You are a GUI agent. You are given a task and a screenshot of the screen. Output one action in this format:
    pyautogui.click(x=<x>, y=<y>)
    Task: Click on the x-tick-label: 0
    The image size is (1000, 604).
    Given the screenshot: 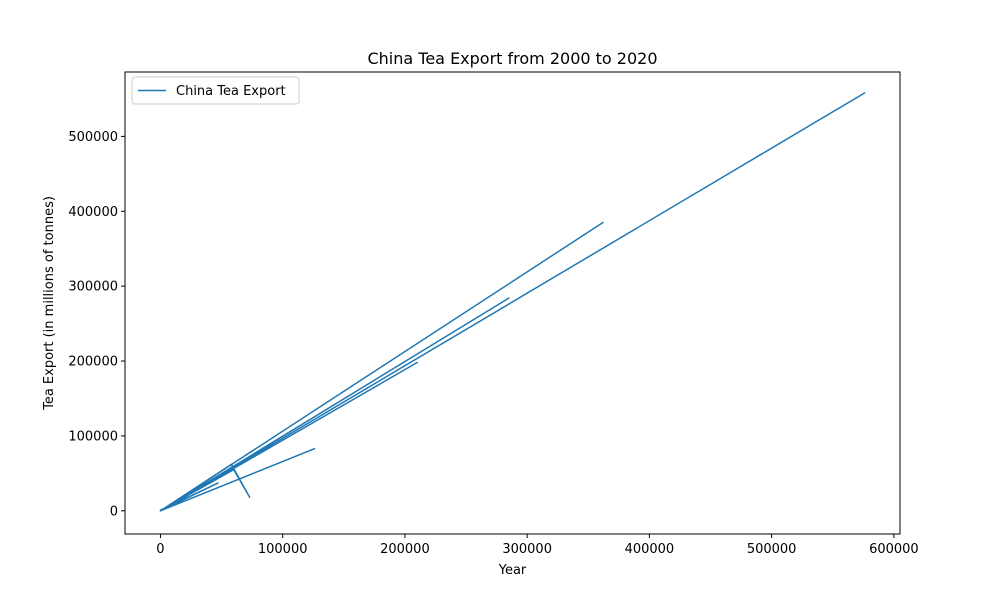 What is the action you would take?
    pyautogui.click(x=160, y=549)
    